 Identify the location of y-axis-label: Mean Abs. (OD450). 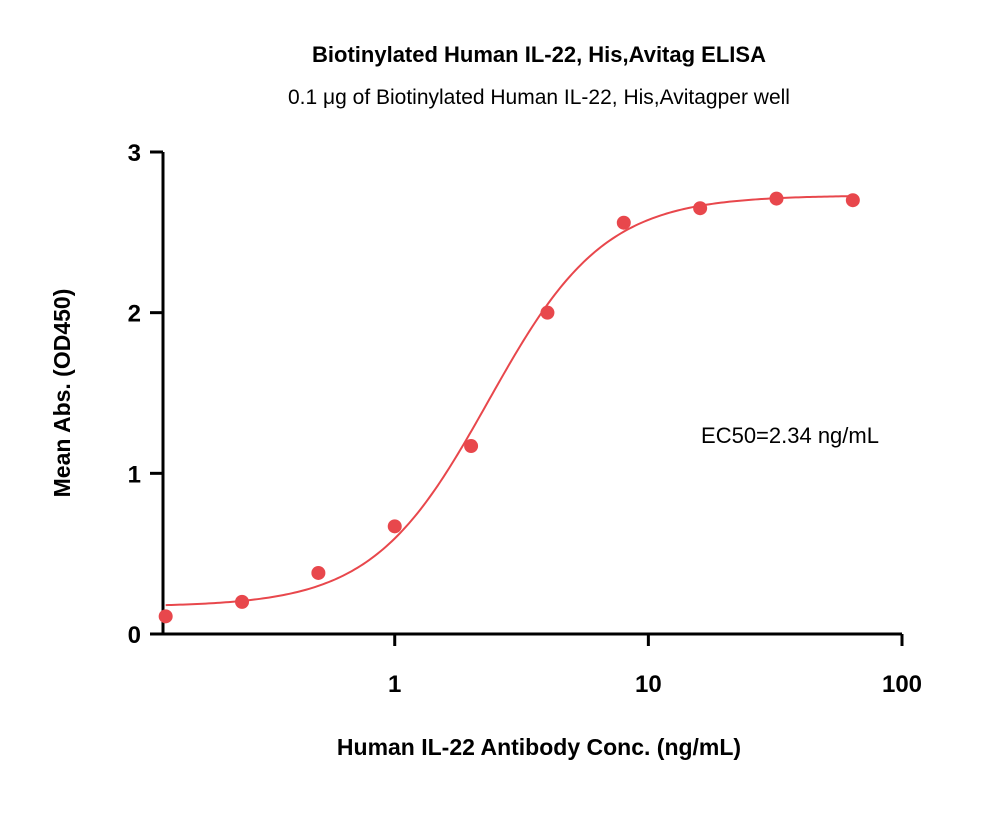
(62, 393).